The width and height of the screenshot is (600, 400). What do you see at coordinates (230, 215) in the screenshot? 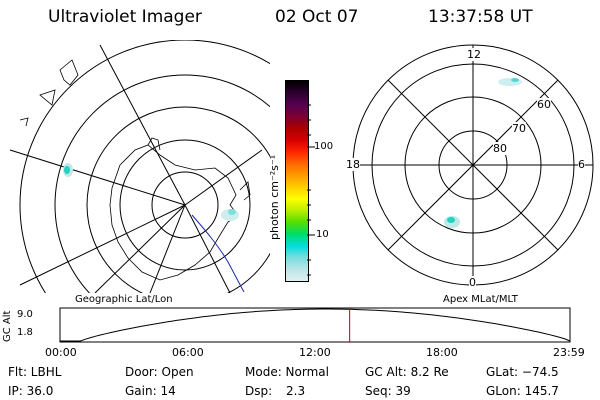
I see `aurora-patch-right` at bounding box center [230, 215].